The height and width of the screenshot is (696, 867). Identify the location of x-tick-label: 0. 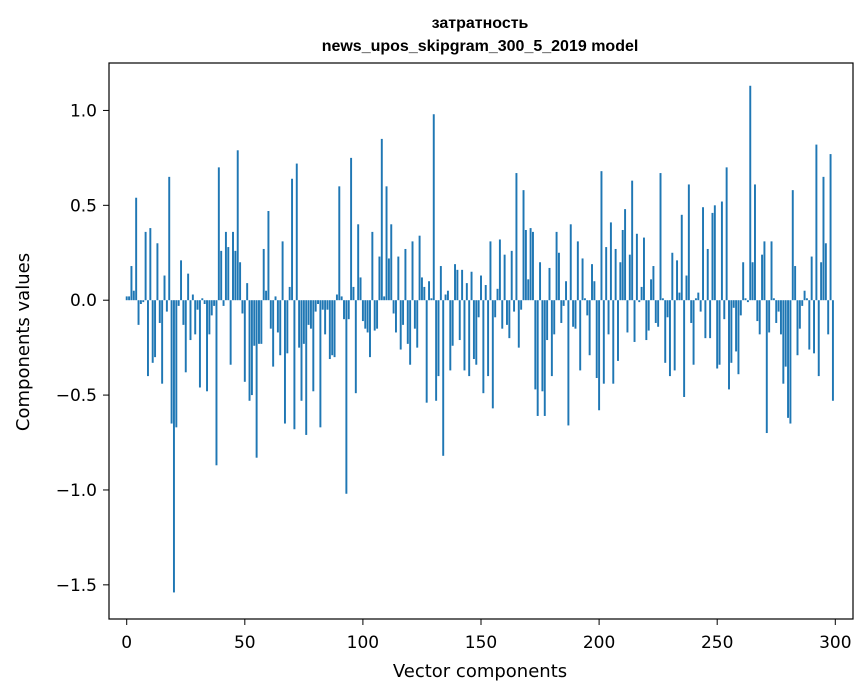
(126, 643).